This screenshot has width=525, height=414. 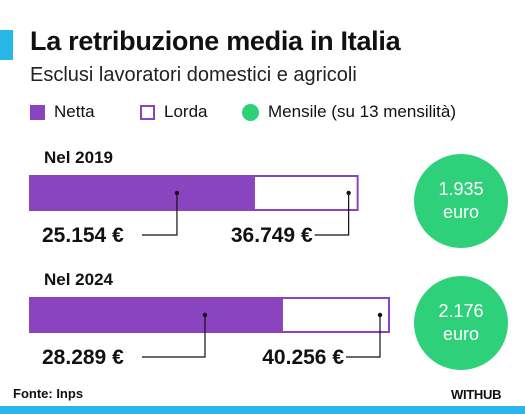 What do you see at coordinates (48, 393) in the screenshot?
I see `source-note: Fonte: Inps` at bounding box center [48, 393].